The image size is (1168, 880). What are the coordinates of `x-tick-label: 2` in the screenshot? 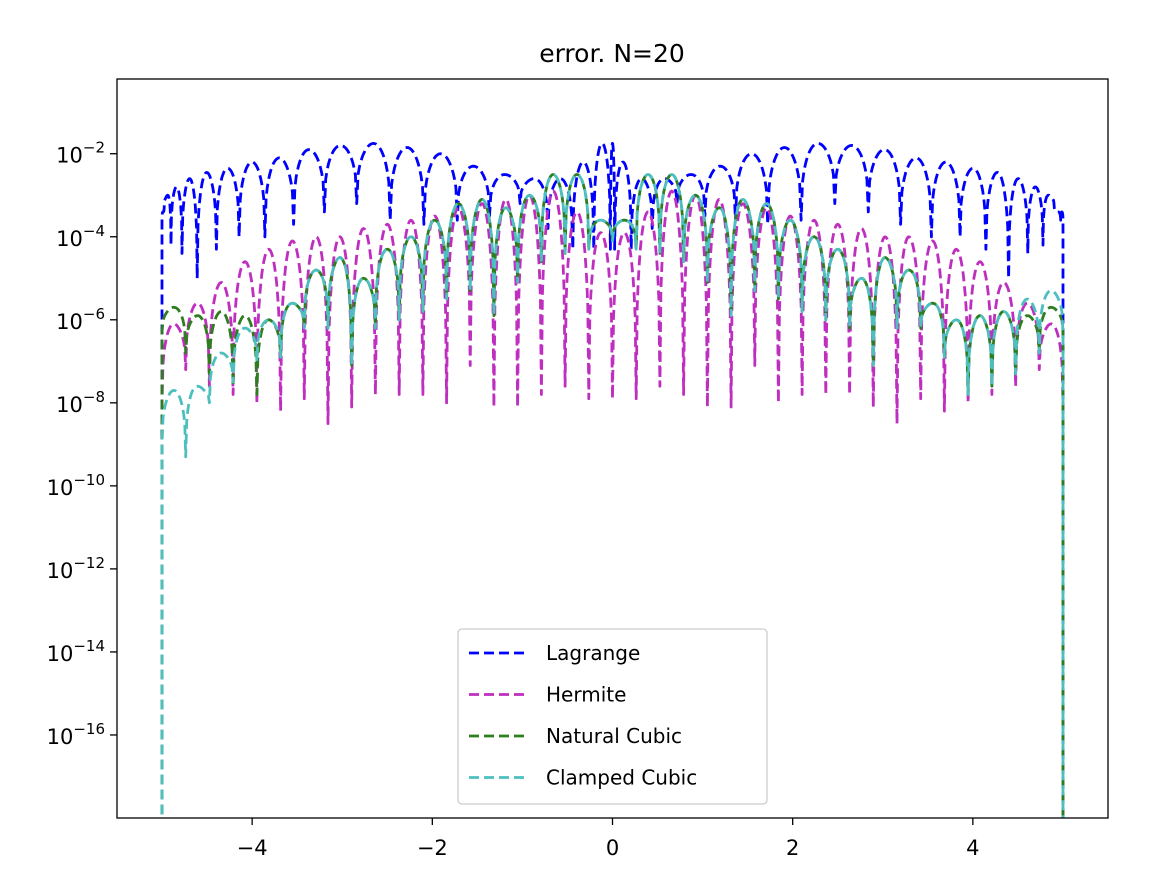 It's located at (792, 848).